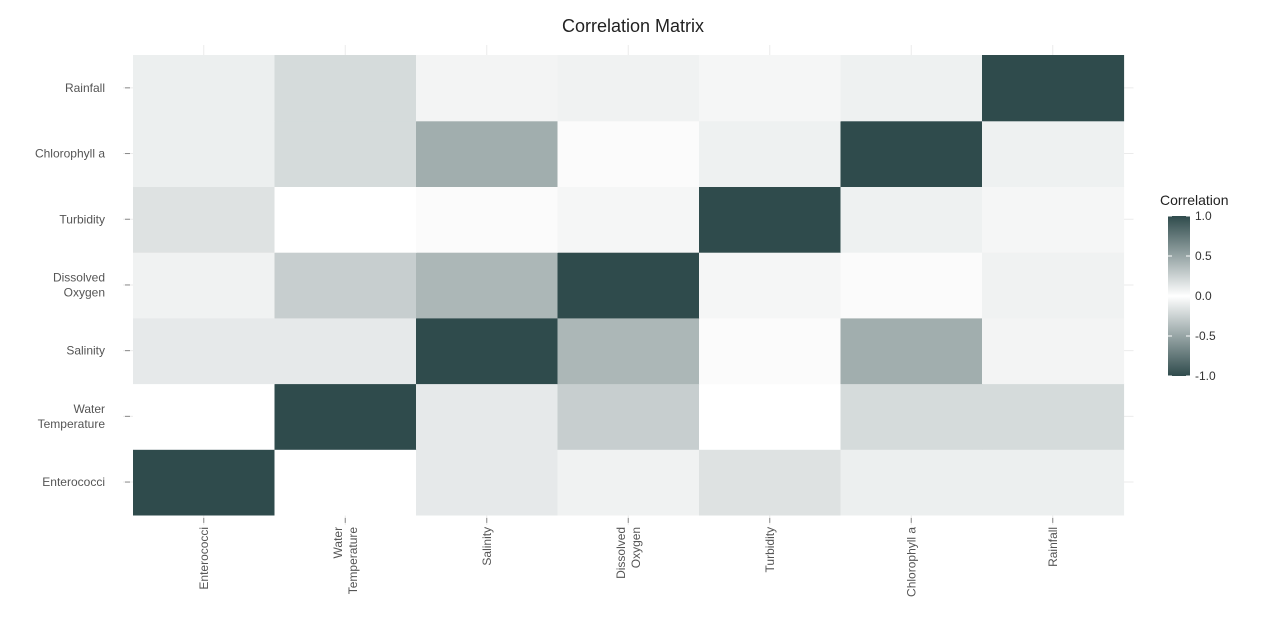 The height and width of the screenshot is (618, 1266). I want to click on legend-ticks: 1.0 0.5 0.0 -0.5 -1.0, so click(1192, 296).